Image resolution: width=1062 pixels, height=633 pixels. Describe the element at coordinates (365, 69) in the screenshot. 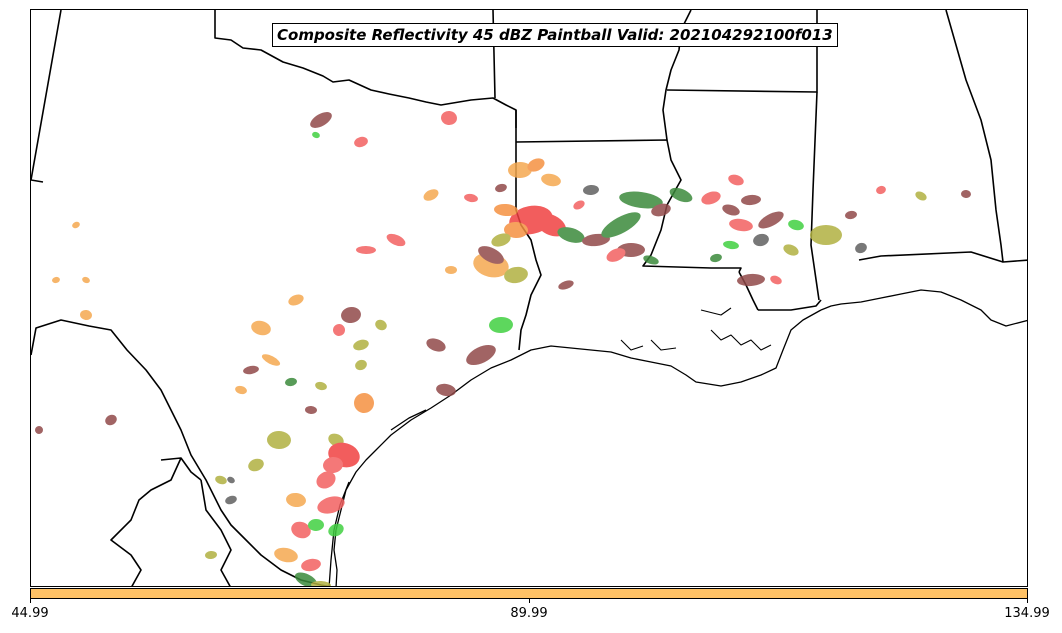

I see `red-river-border` at that location.